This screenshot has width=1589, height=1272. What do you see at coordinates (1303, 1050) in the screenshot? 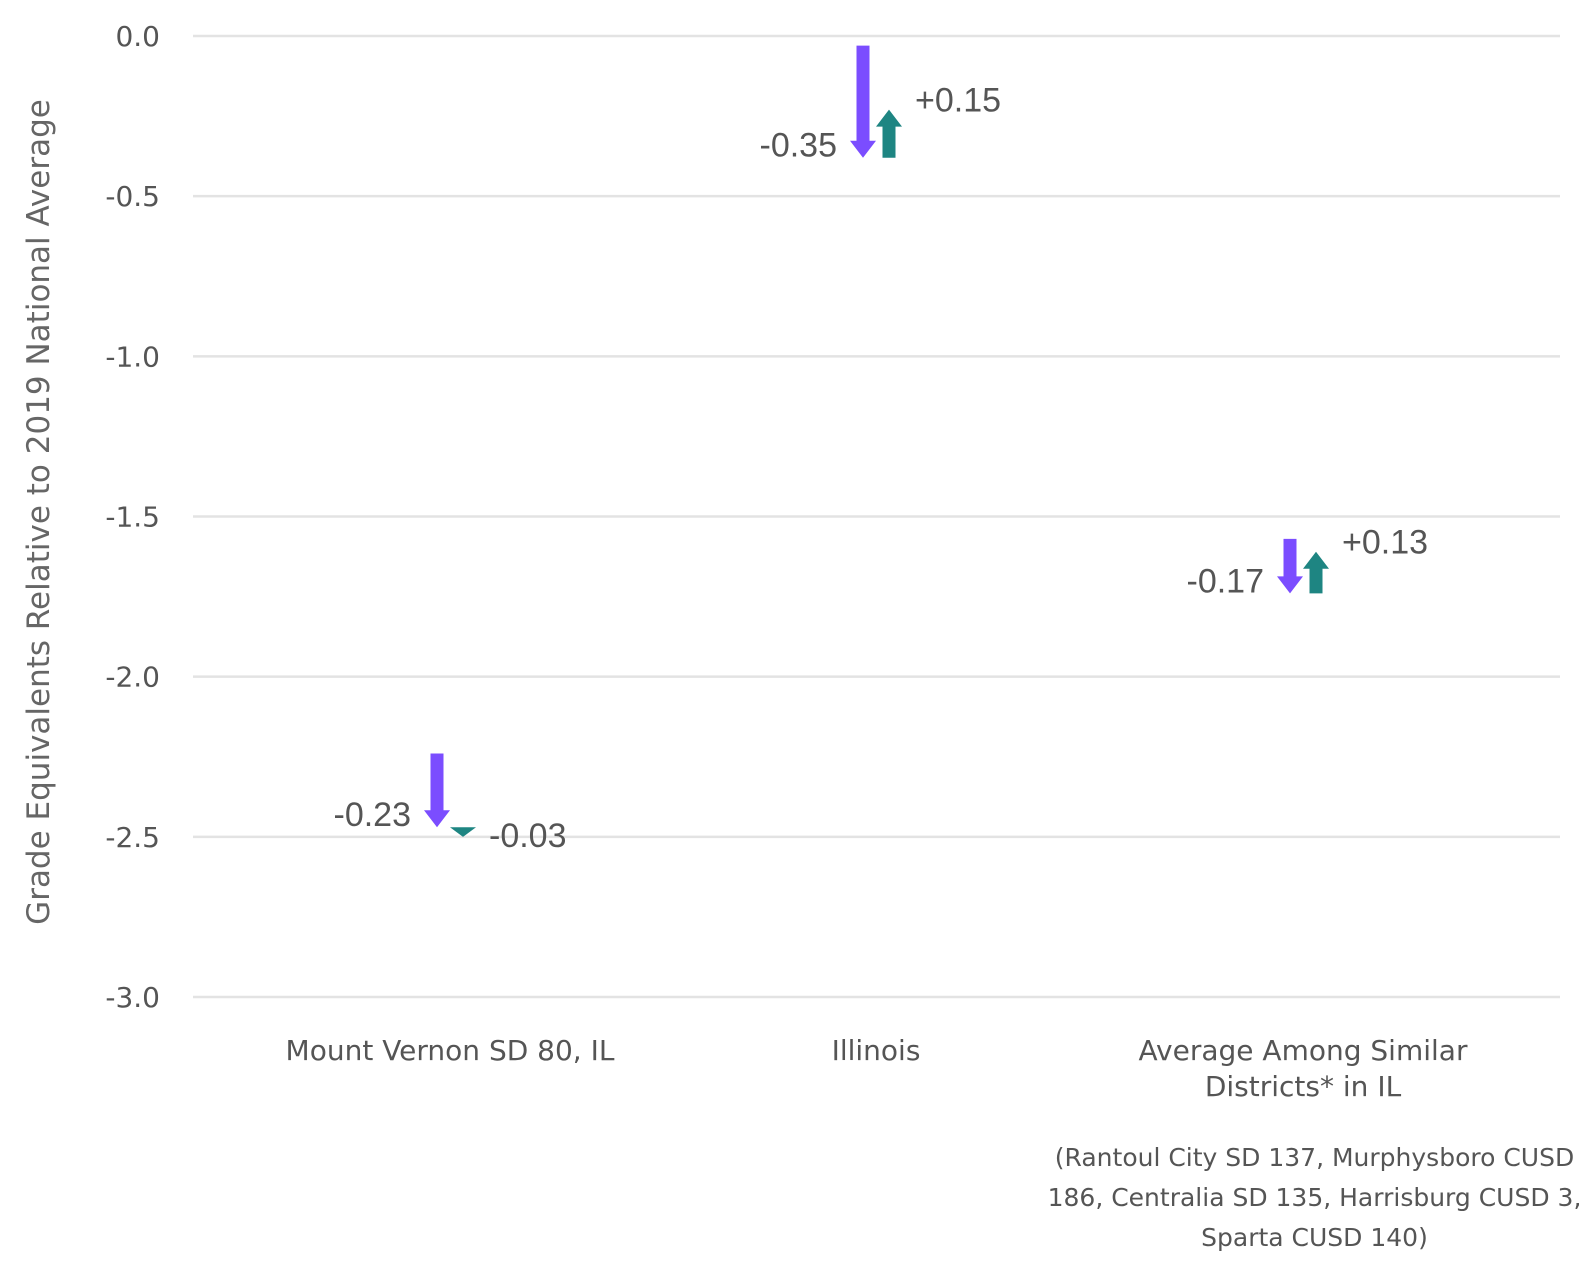
I see `x-tick-label: Average Among Similar` at bounding box center [1303, 1050].